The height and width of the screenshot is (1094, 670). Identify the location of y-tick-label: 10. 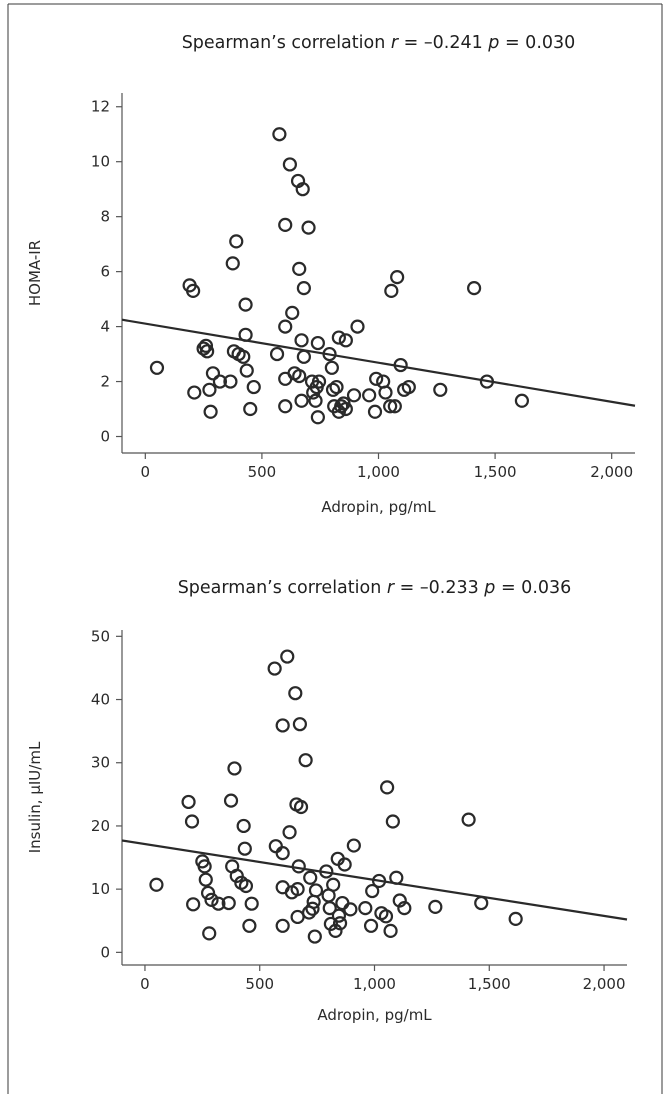
(100, 889).